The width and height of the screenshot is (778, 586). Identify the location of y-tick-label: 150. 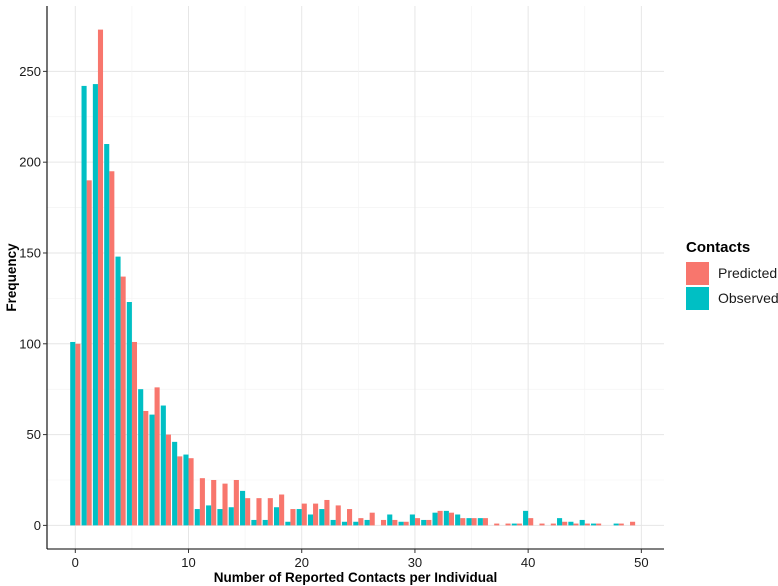
(30, 252).